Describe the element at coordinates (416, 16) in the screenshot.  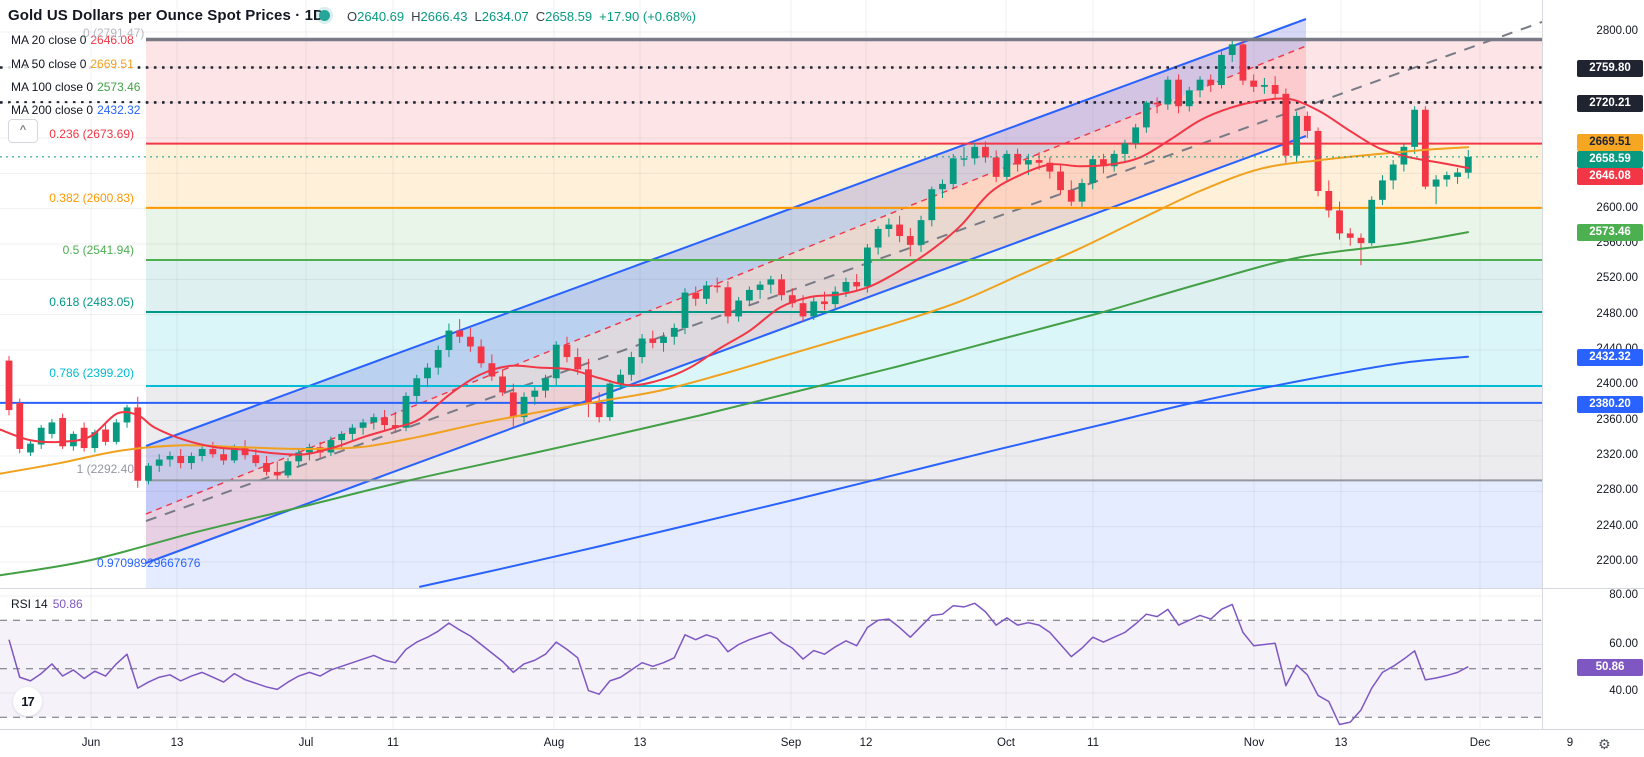
I see `ohlc-key: H` at that location.